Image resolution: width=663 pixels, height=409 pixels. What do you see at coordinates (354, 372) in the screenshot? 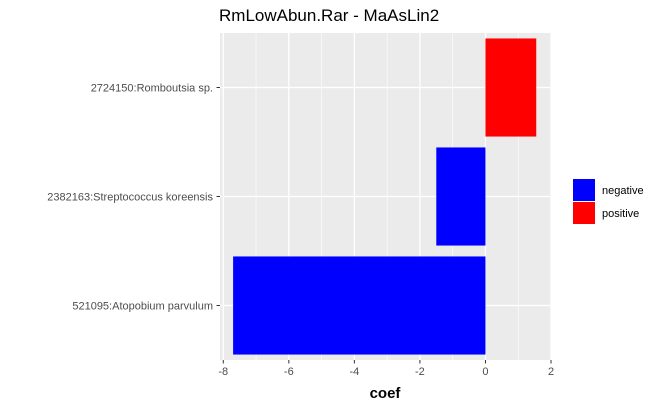
I see `x-tick-label: -4` at bounding box center [354, 372].